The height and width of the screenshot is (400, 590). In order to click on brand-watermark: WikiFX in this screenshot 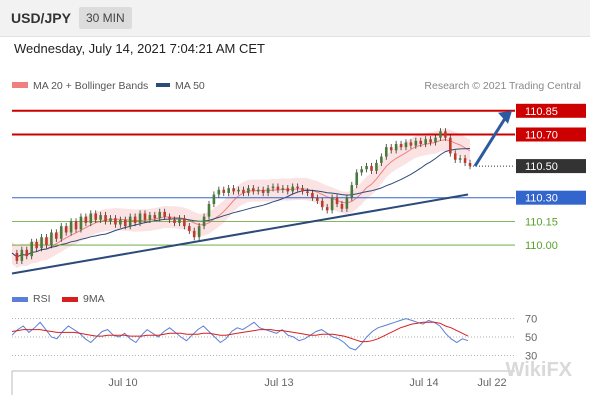, I will do `click(539, 370)`.